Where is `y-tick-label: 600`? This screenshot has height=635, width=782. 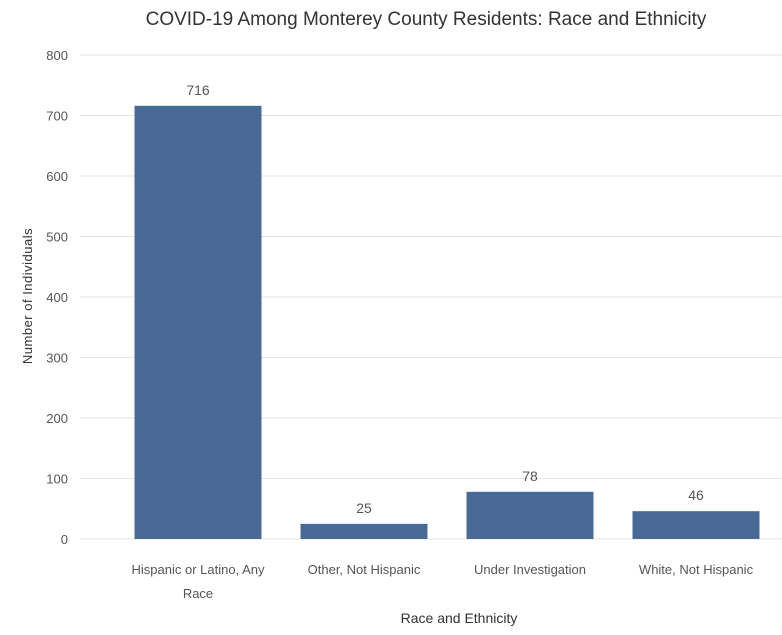 y-tick-label: 600 is located at coordinates (57, 176).